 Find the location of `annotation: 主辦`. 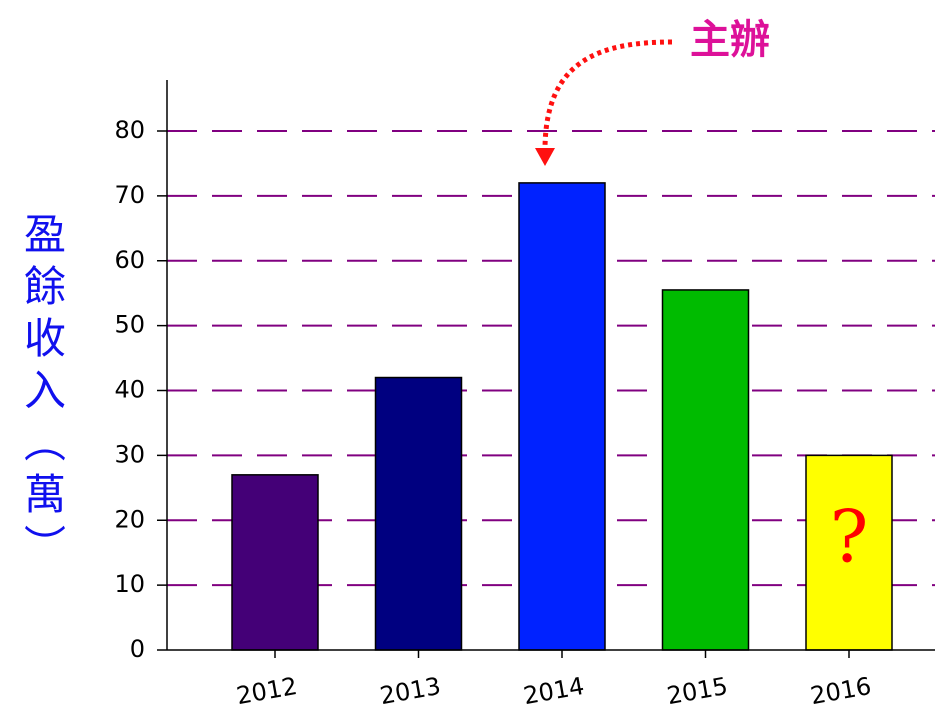

annotation: 主辦 is located at coordinates (730, 40).